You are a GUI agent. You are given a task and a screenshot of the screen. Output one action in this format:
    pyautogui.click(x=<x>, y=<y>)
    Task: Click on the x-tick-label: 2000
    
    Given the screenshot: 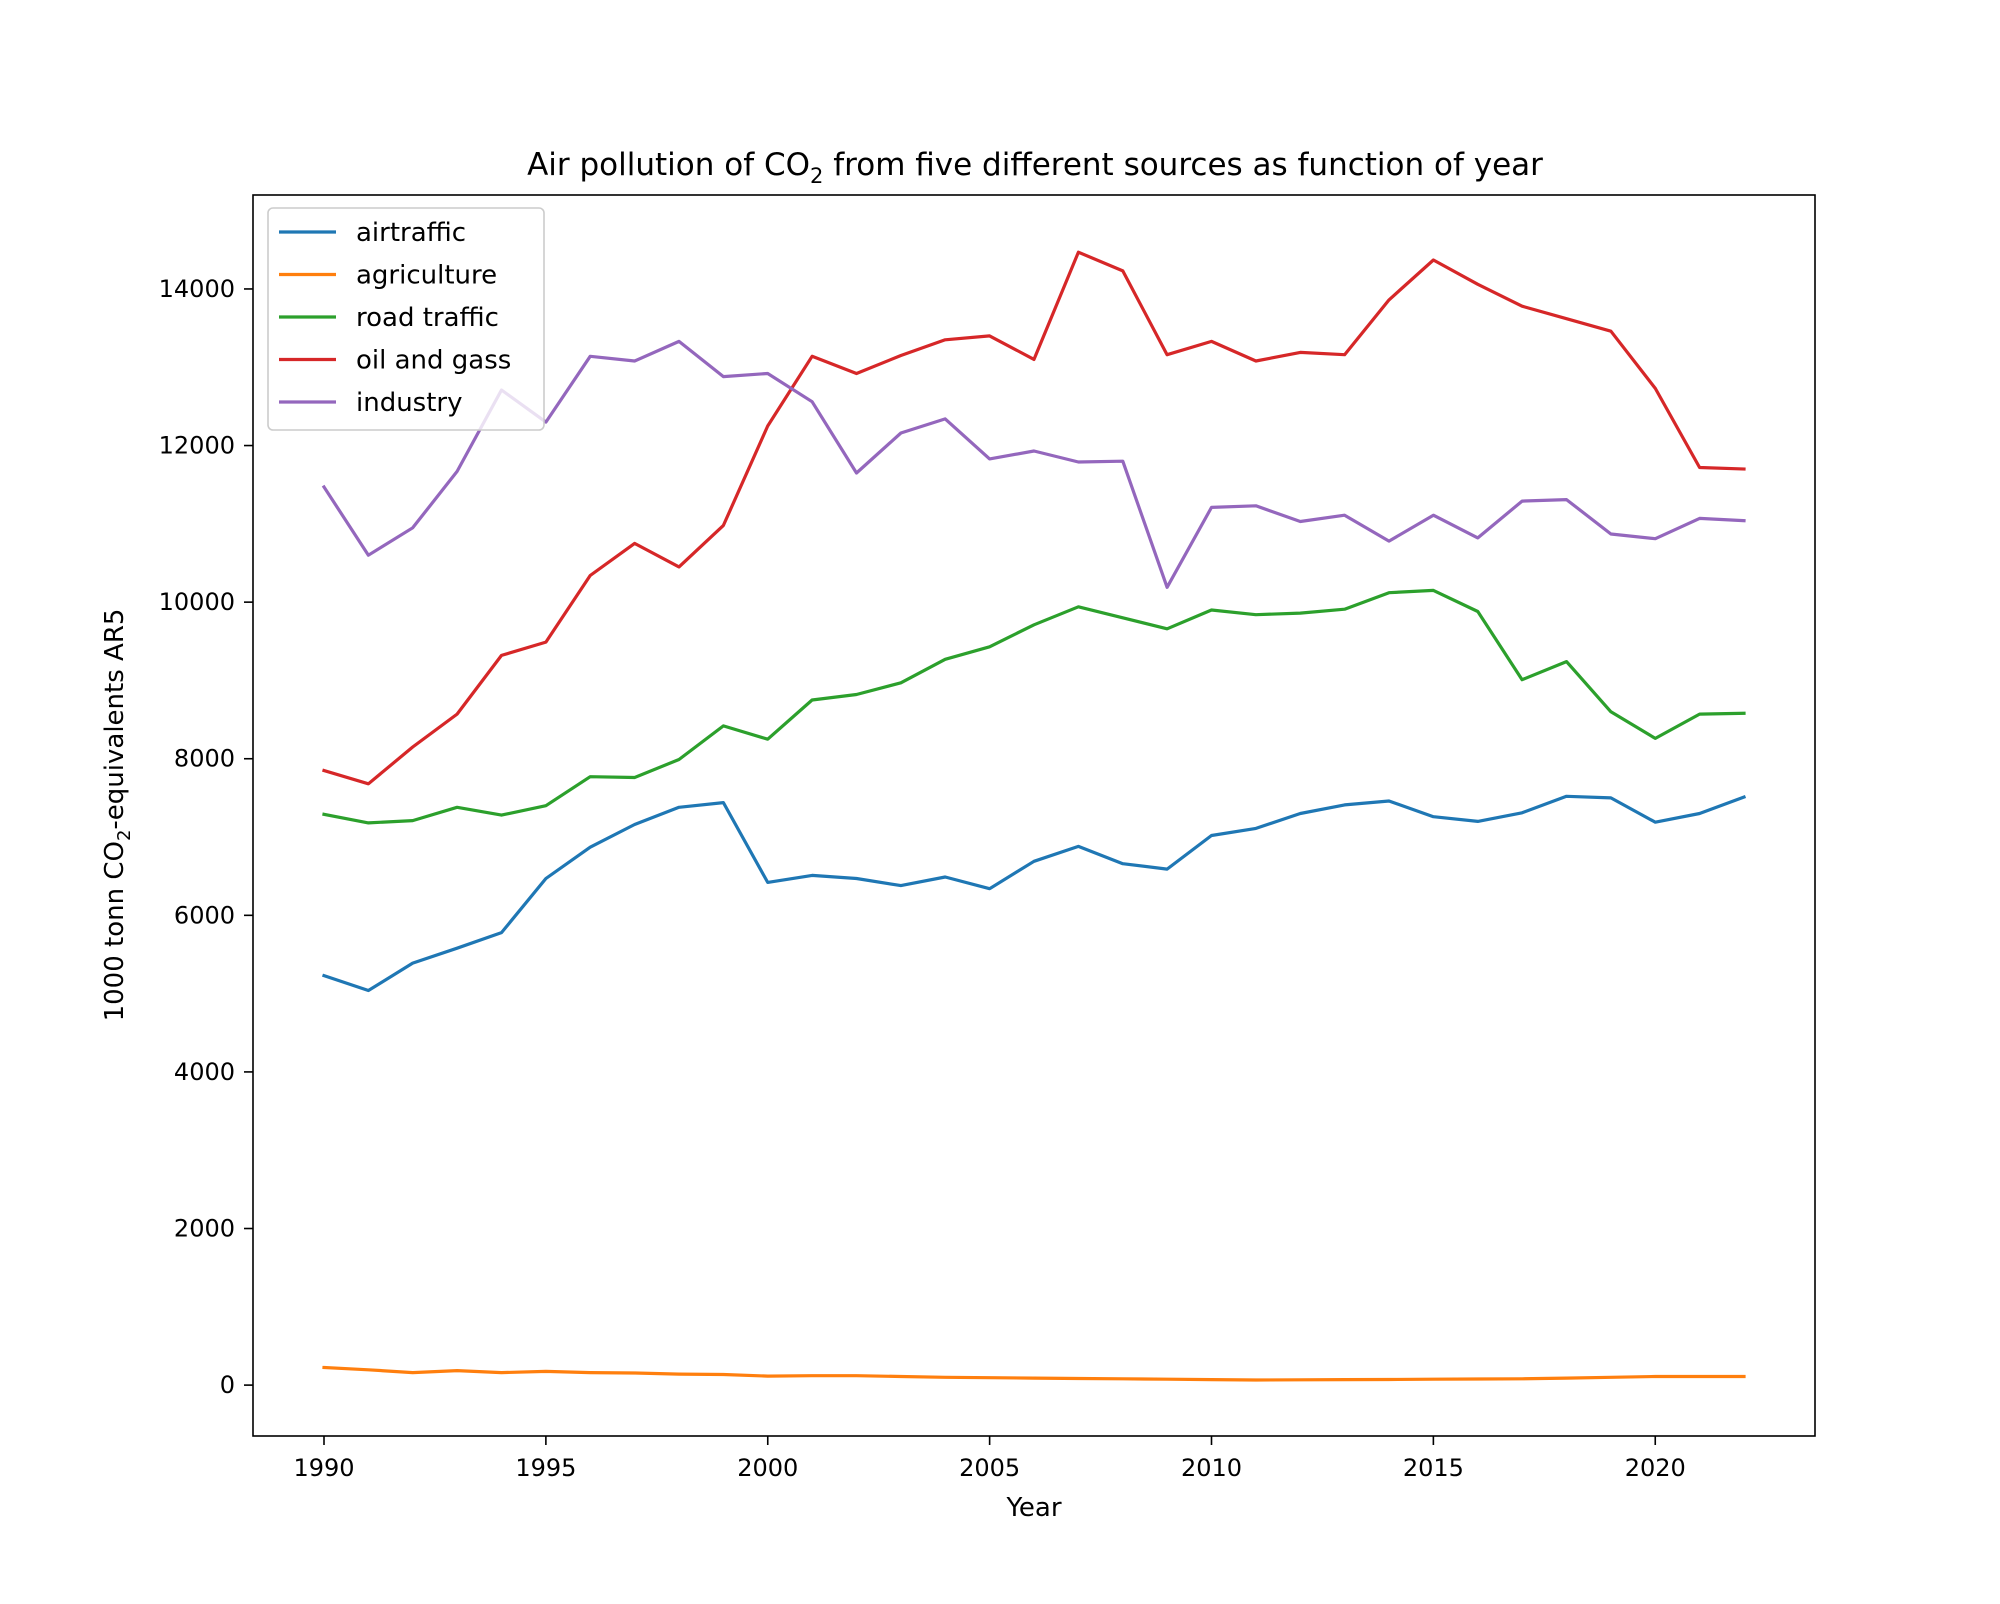 What is the action you would take?
    pyautogui.click(x=767, y=1468)
    